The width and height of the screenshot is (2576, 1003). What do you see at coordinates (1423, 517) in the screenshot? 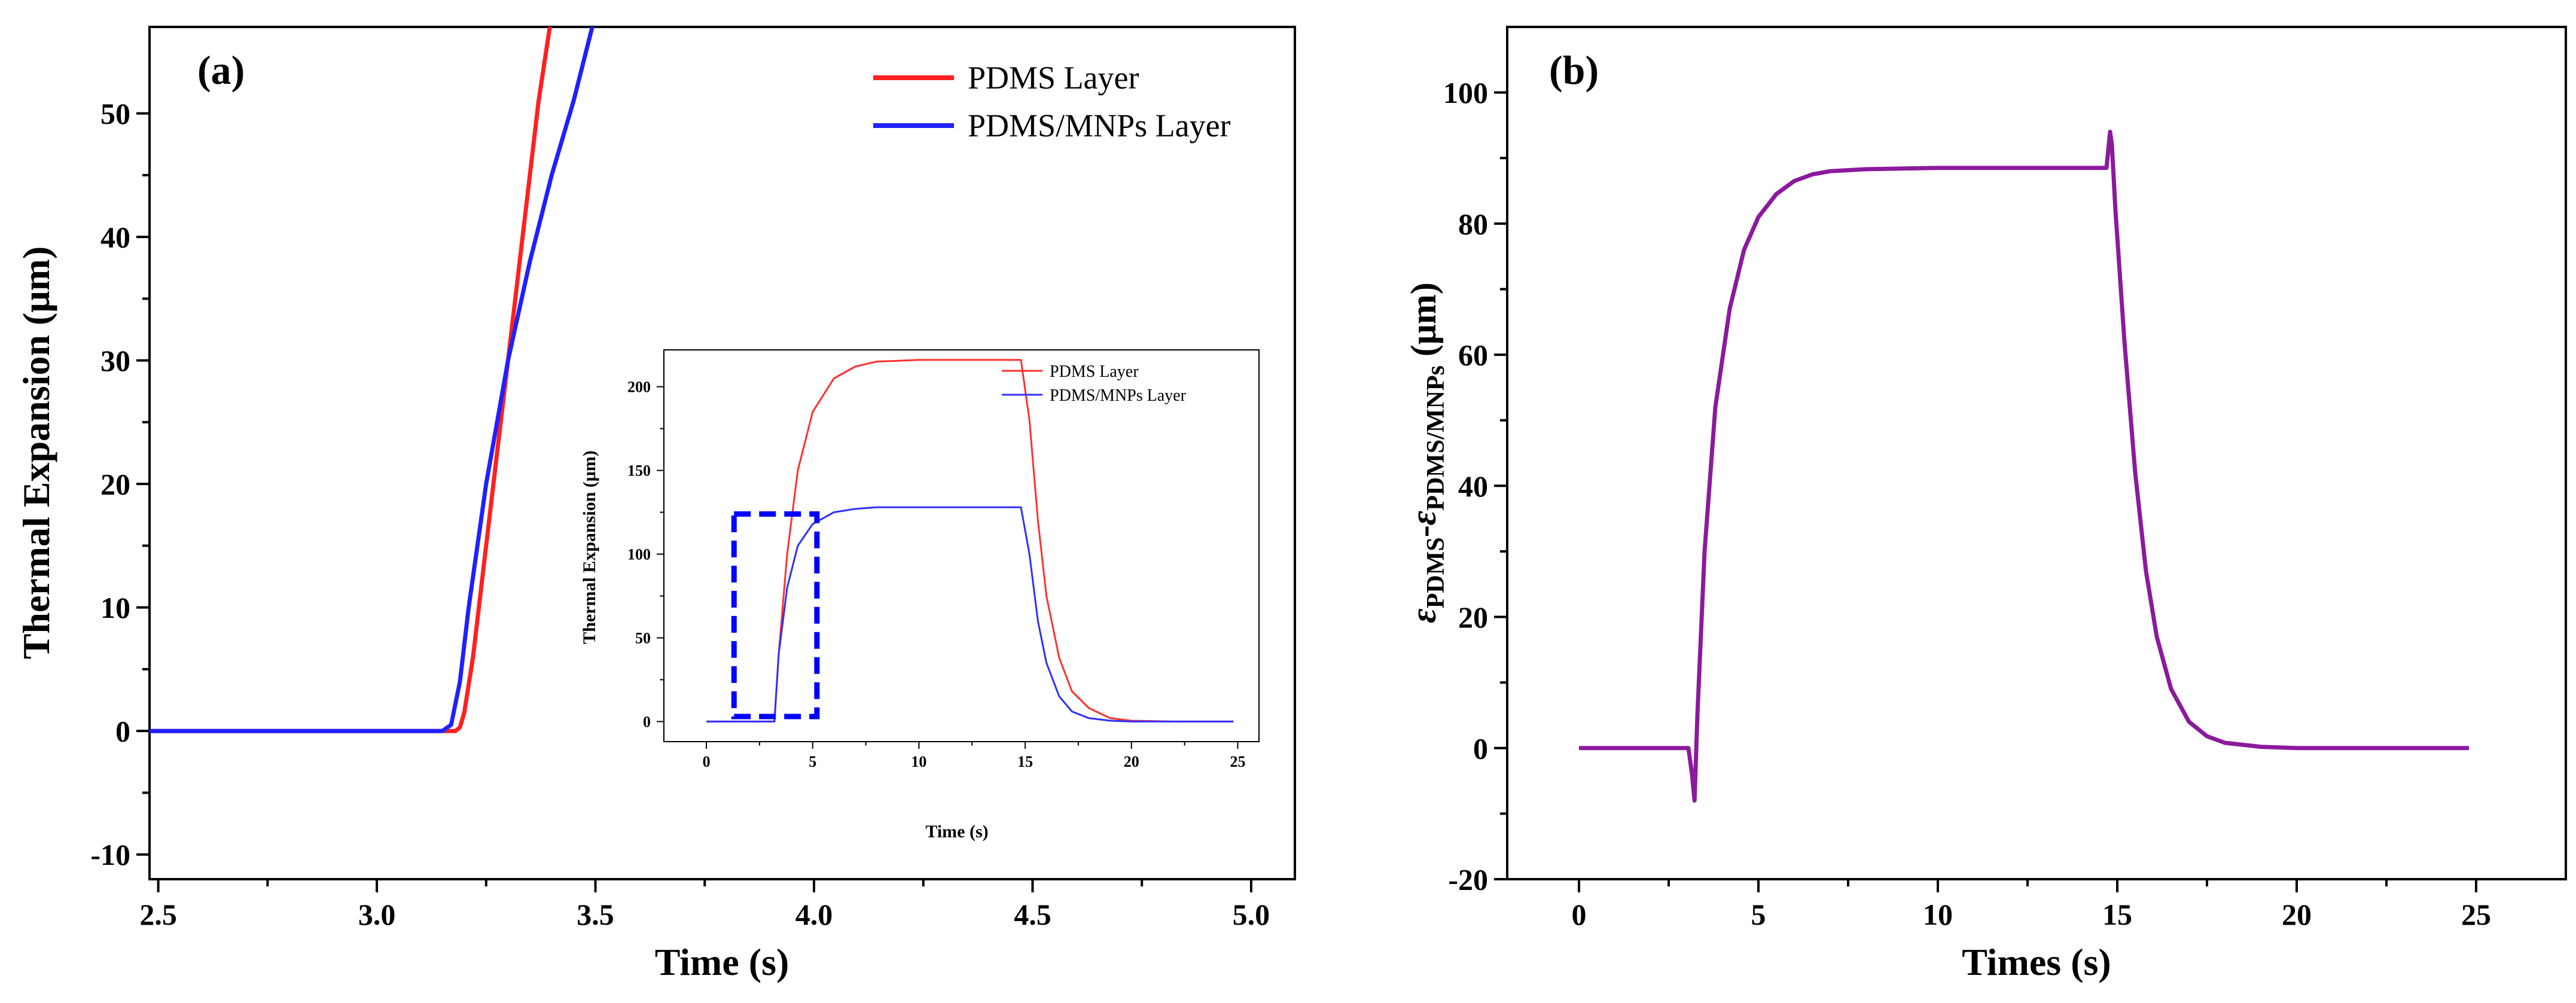
I see `y-title-epsilon-2: ε` at bounding box center [1423, 517].